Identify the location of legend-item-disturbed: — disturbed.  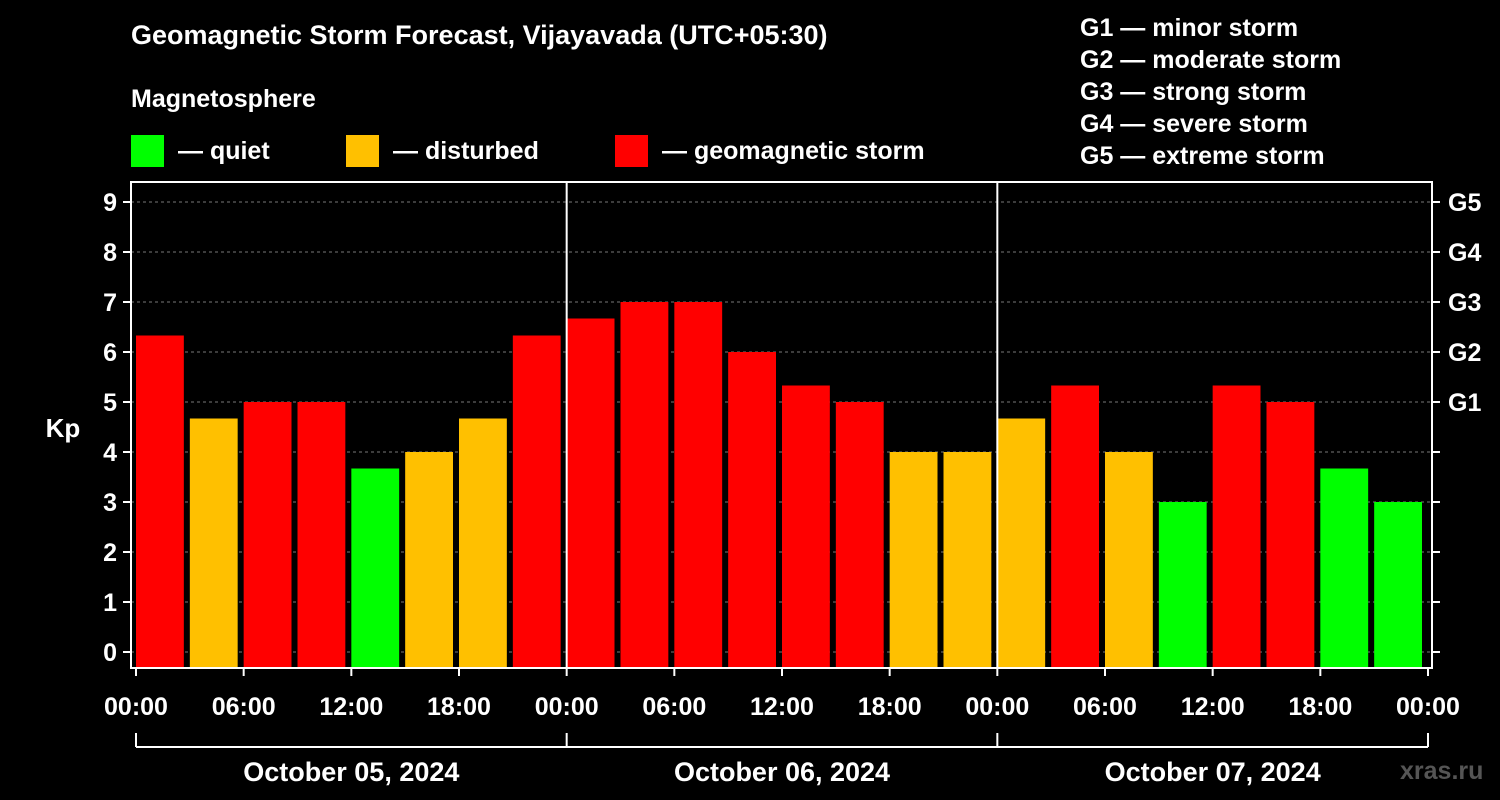
(442, 151).